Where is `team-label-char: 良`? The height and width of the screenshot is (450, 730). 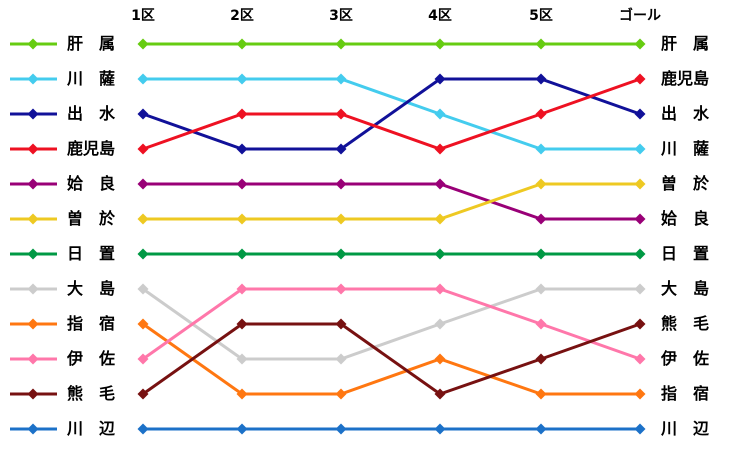 team-label-char: 良 is located at coordinates (700, 218).